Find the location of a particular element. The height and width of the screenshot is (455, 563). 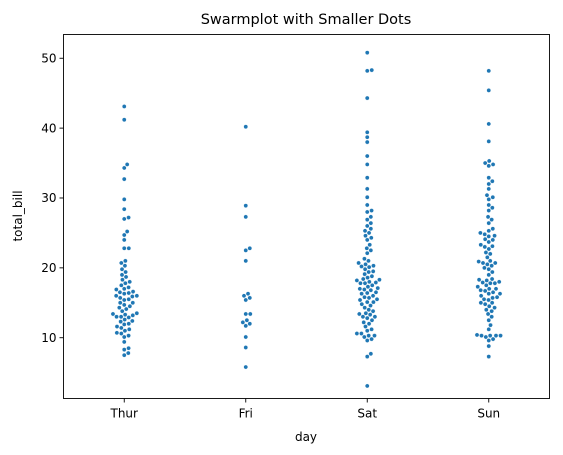

y-tick-label: 10 is located at coordinates (48, 338).